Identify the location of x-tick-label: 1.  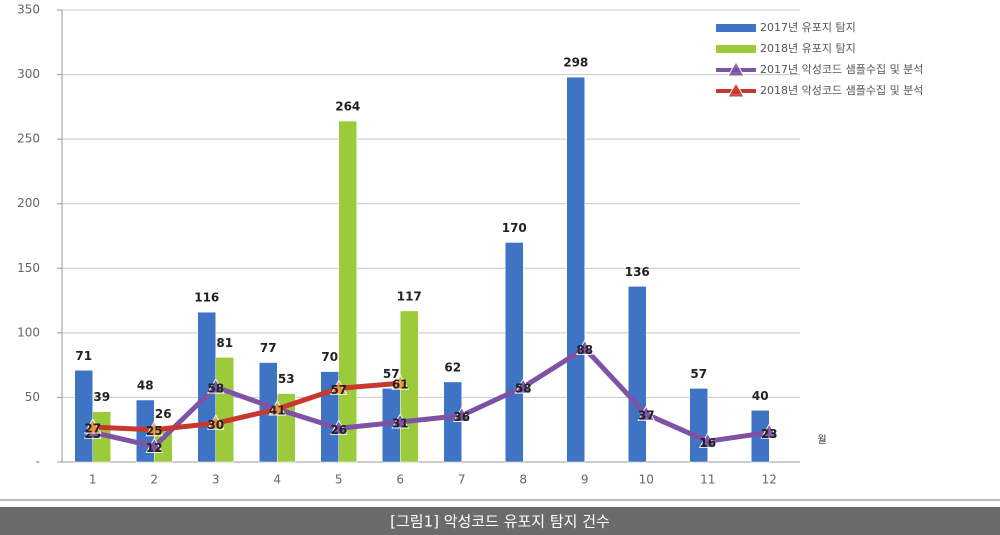
(93, 480).